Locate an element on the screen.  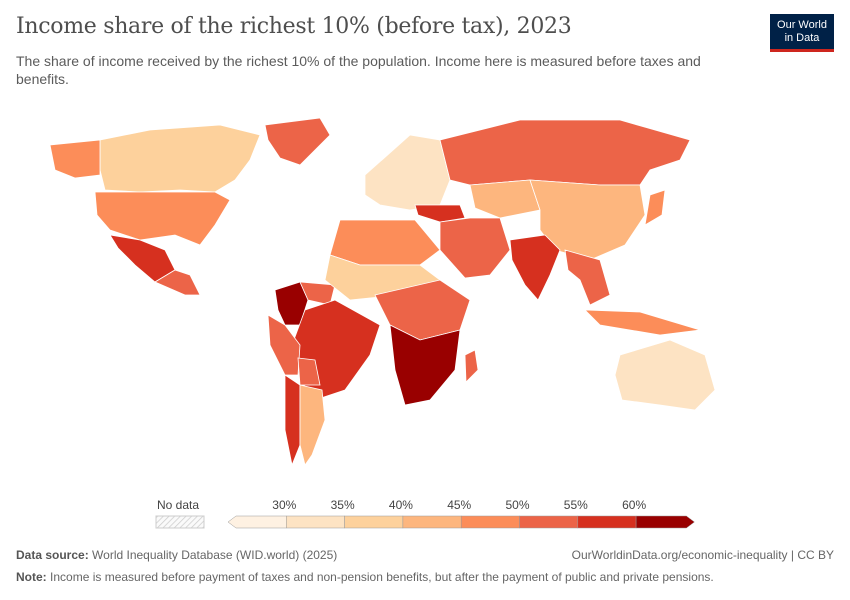
region-central-asia is located at coordinates (505, 199).